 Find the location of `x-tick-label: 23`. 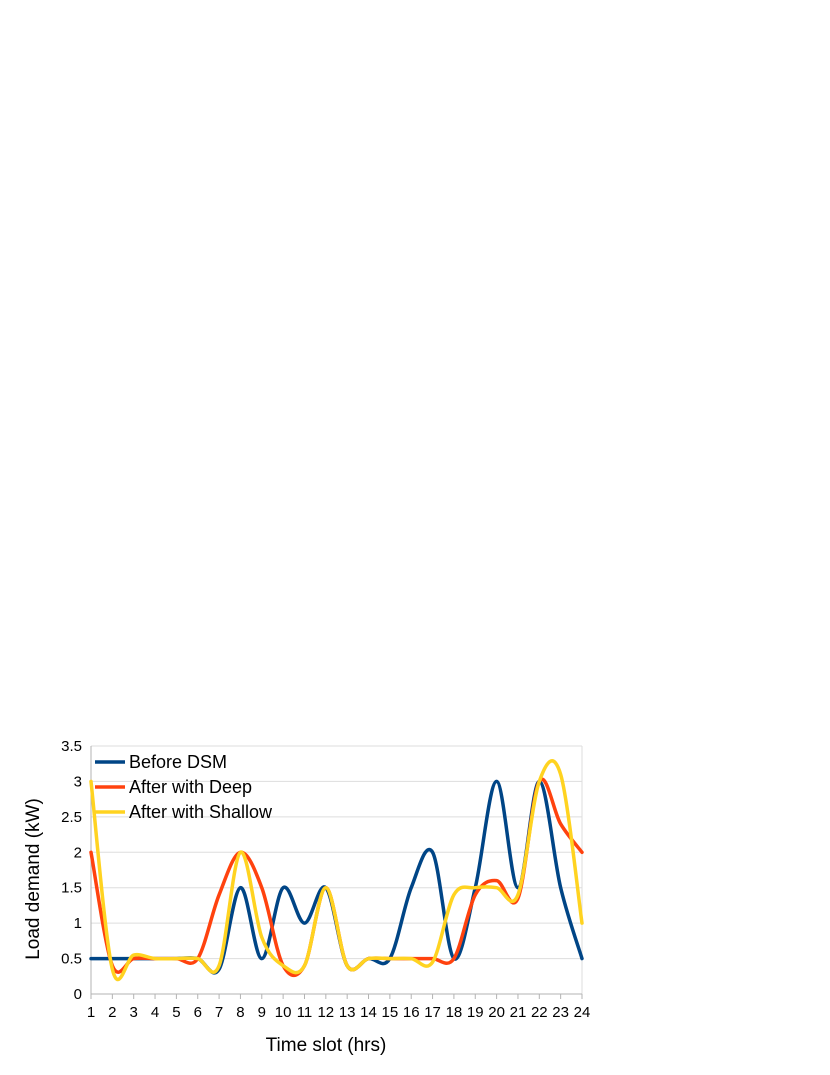

x-tick-label: 23 is located at coordinates (560, 1012).